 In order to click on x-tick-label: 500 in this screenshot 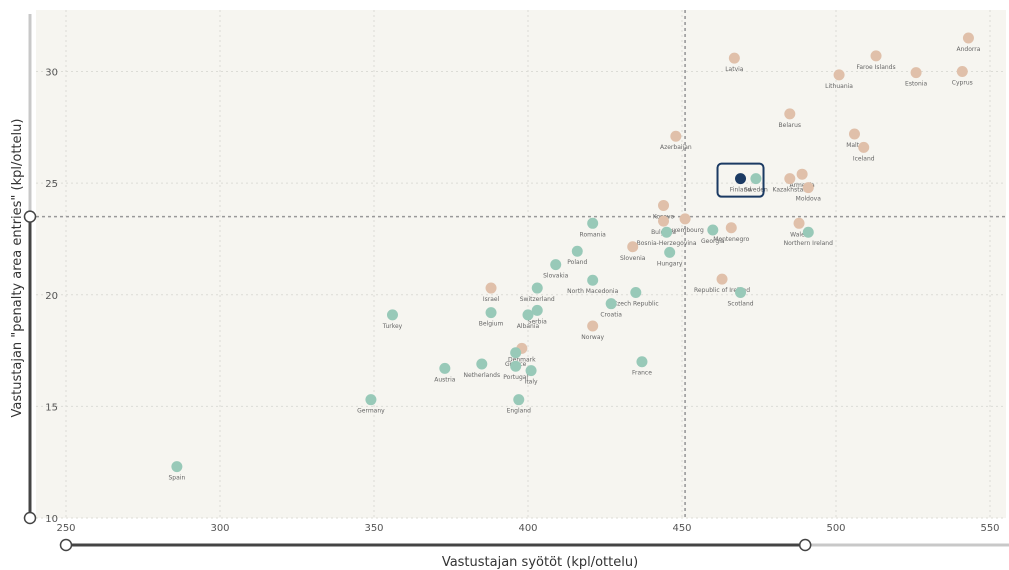, I will do `click(835, 528)`.